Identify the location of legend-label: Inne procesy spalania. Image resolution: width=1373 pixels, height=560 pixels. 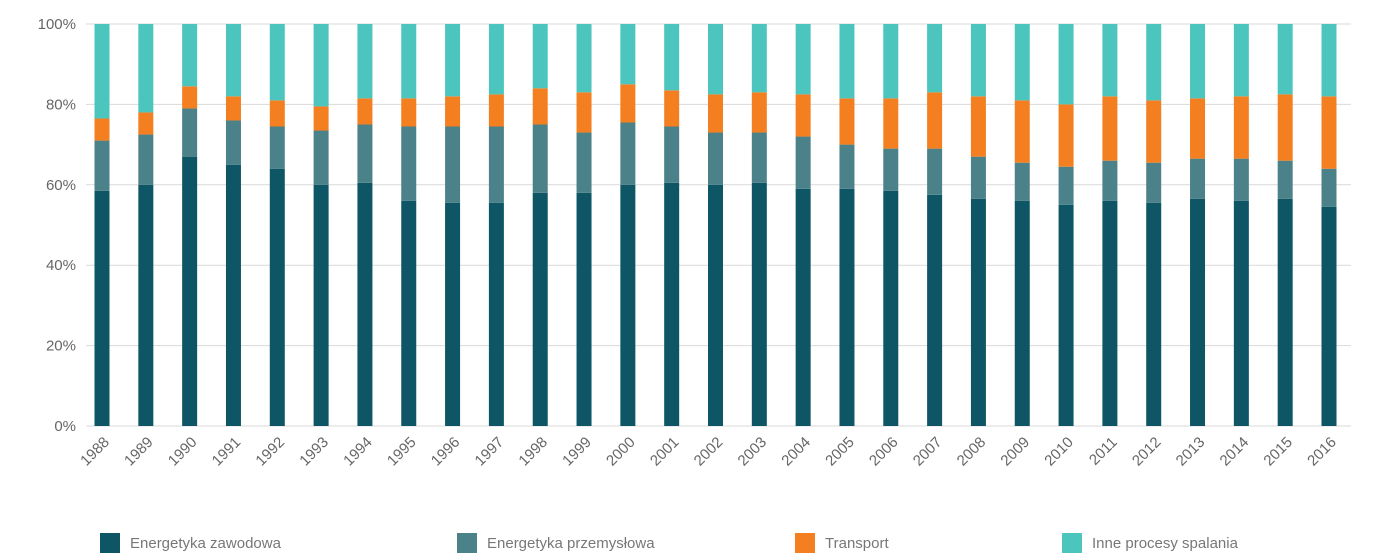
(1165, 543).